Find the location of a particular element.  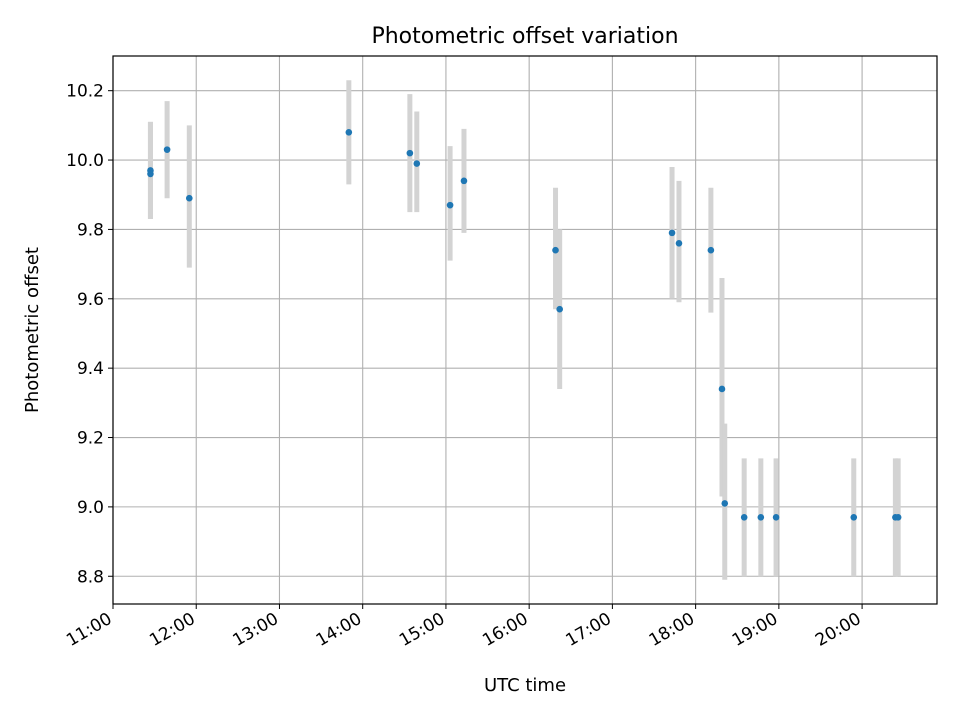

chart-title: Photometric offset variation is located at coordinates (524, 36).